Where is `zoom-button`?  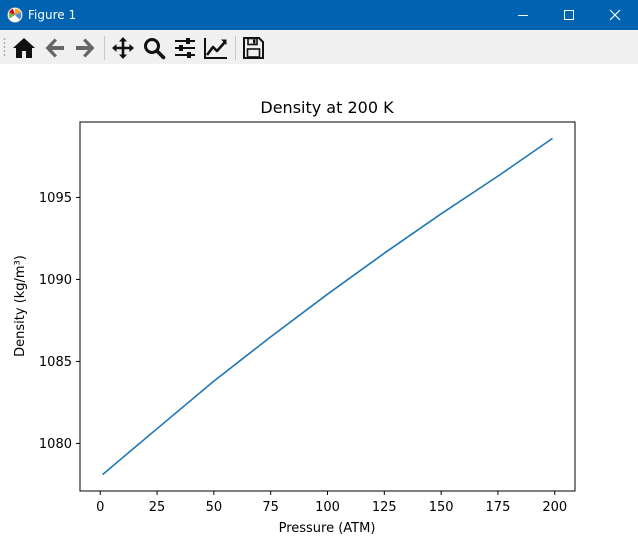 zoom-button is located at coordinates (154, 48).